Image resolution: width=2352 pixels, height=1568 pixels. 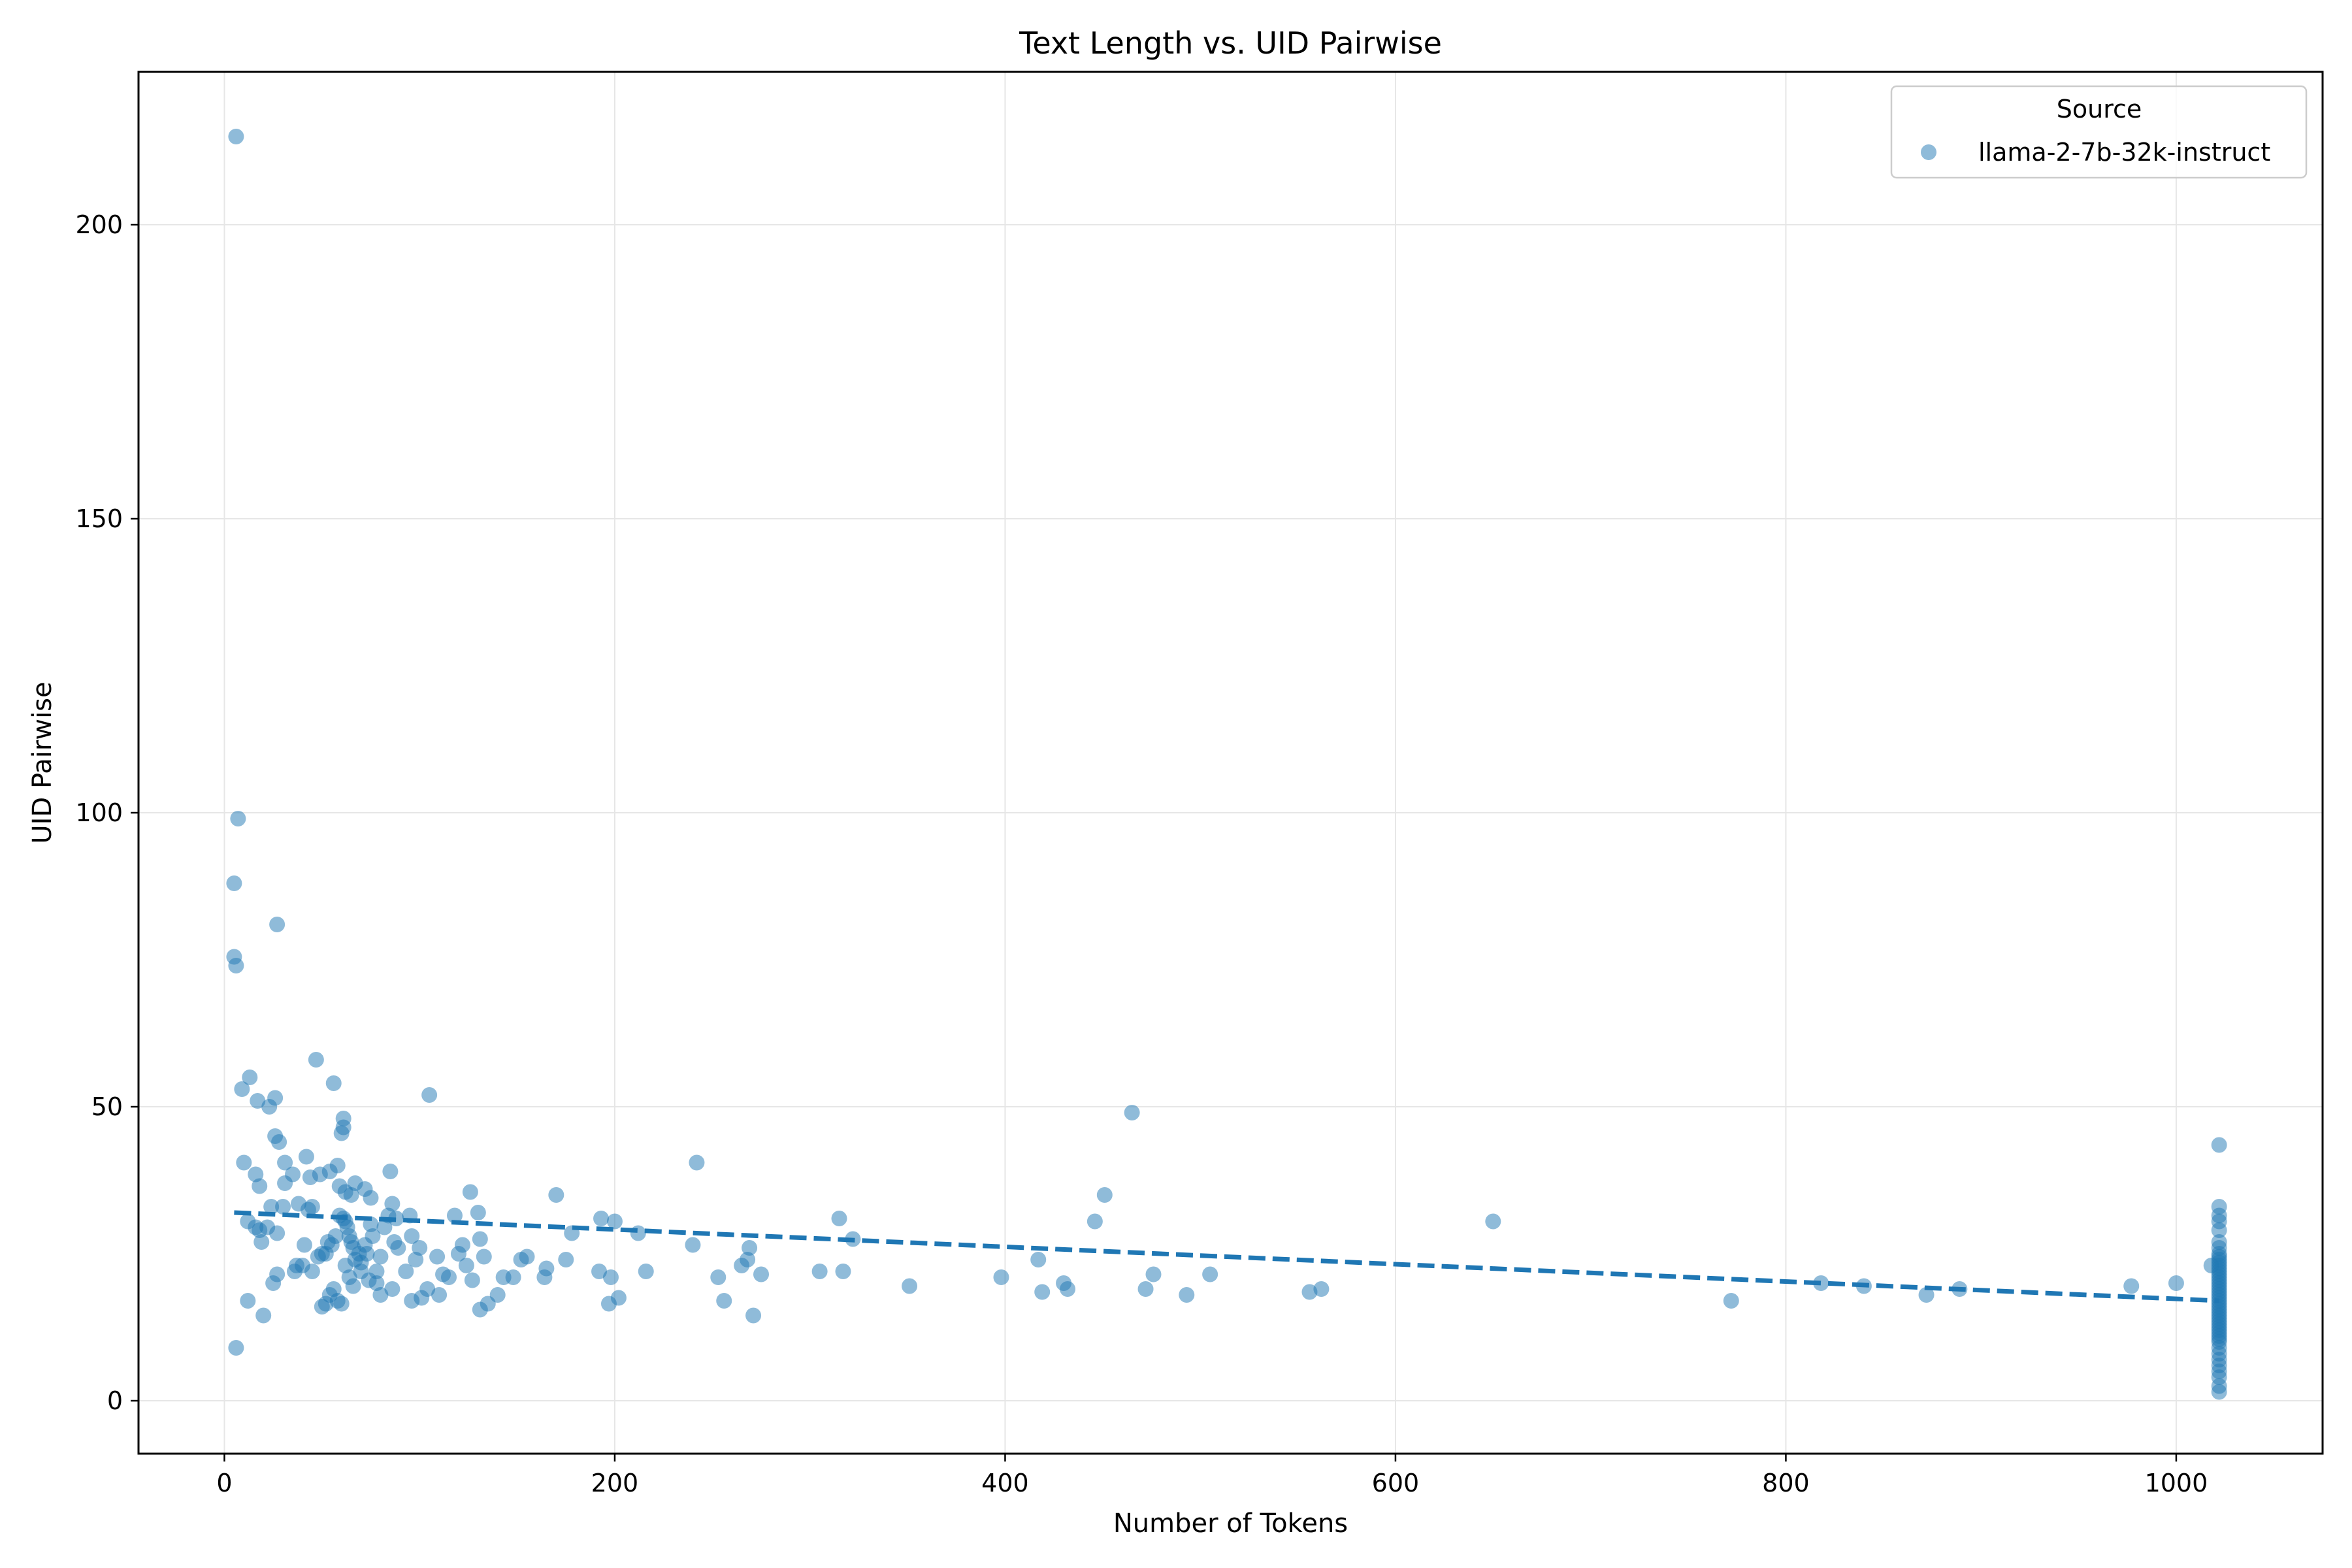 I want to click on chart-title: Text Length vs. UID Pairwise, so click(x=1230, y=43).